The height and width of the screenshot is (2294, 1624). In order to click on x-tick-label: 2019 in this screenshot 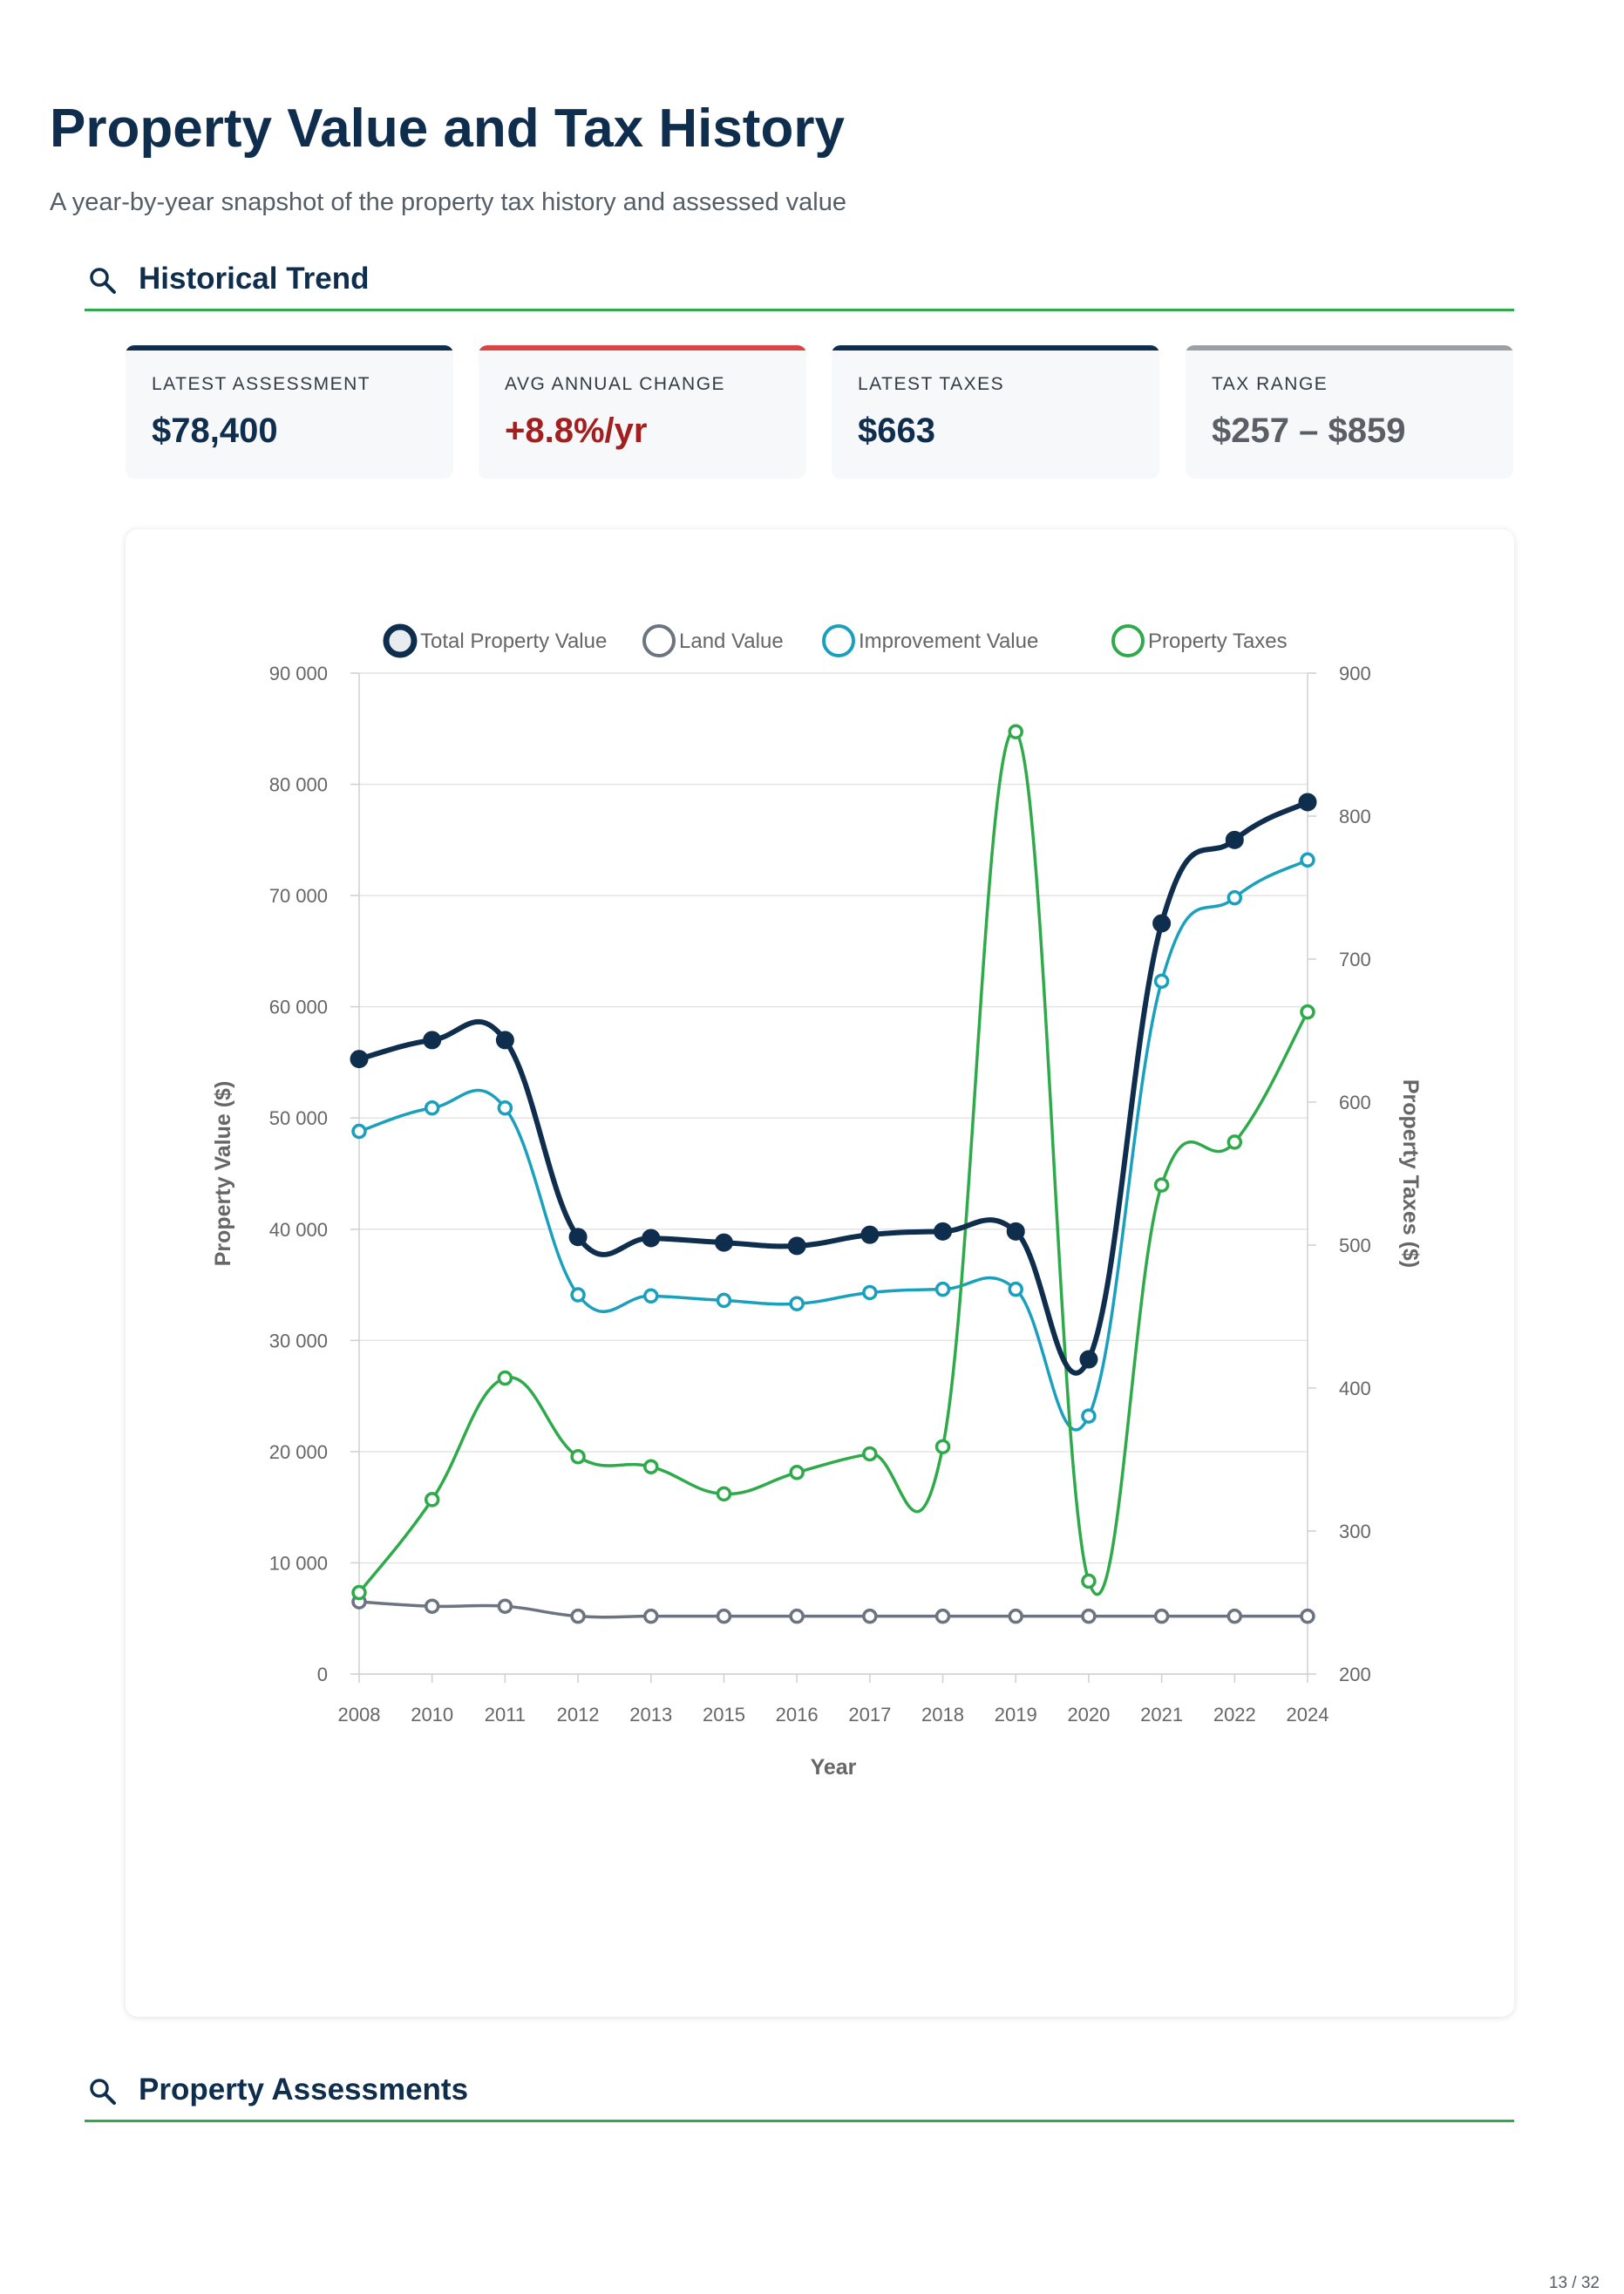, I will do `click(1016, 1715)`.